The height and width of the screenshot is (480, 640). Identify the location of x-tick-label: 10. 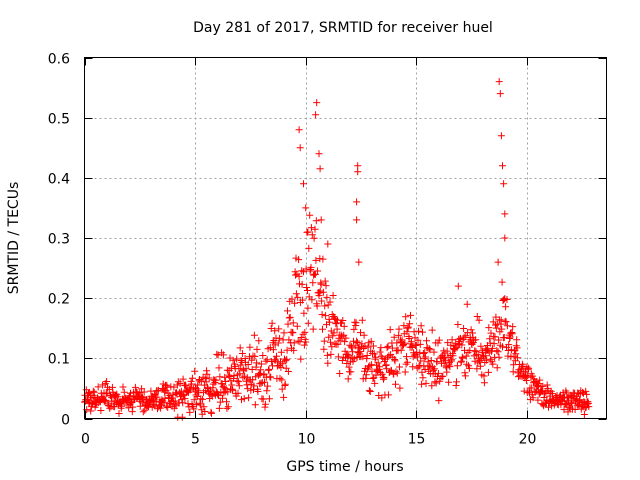
(307, 440).